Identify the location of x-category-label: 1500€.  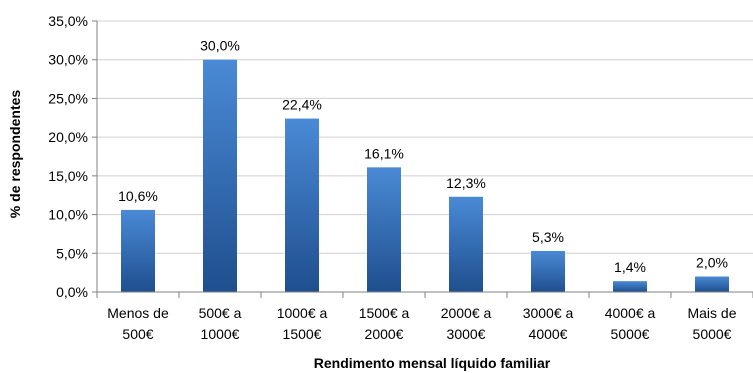
(302, 334).